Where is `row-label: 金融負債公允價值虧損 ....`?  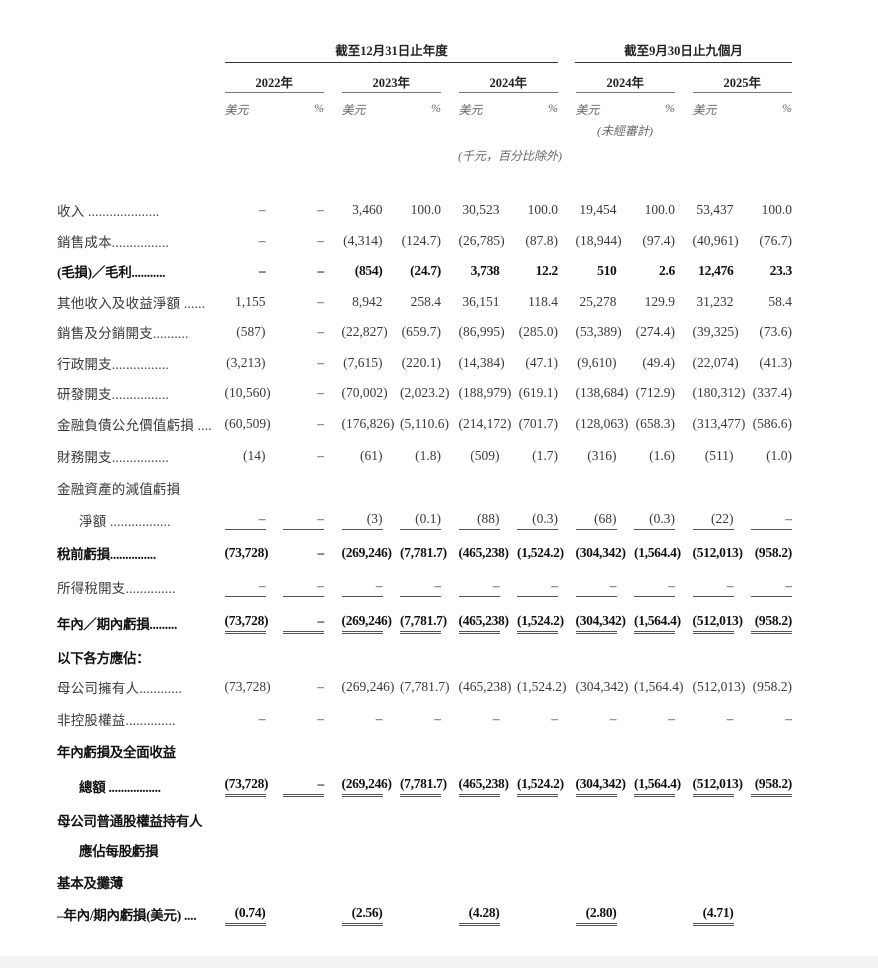 row-label: 金融負債公允價值虧損 .... is located at coordinates (134, 425).